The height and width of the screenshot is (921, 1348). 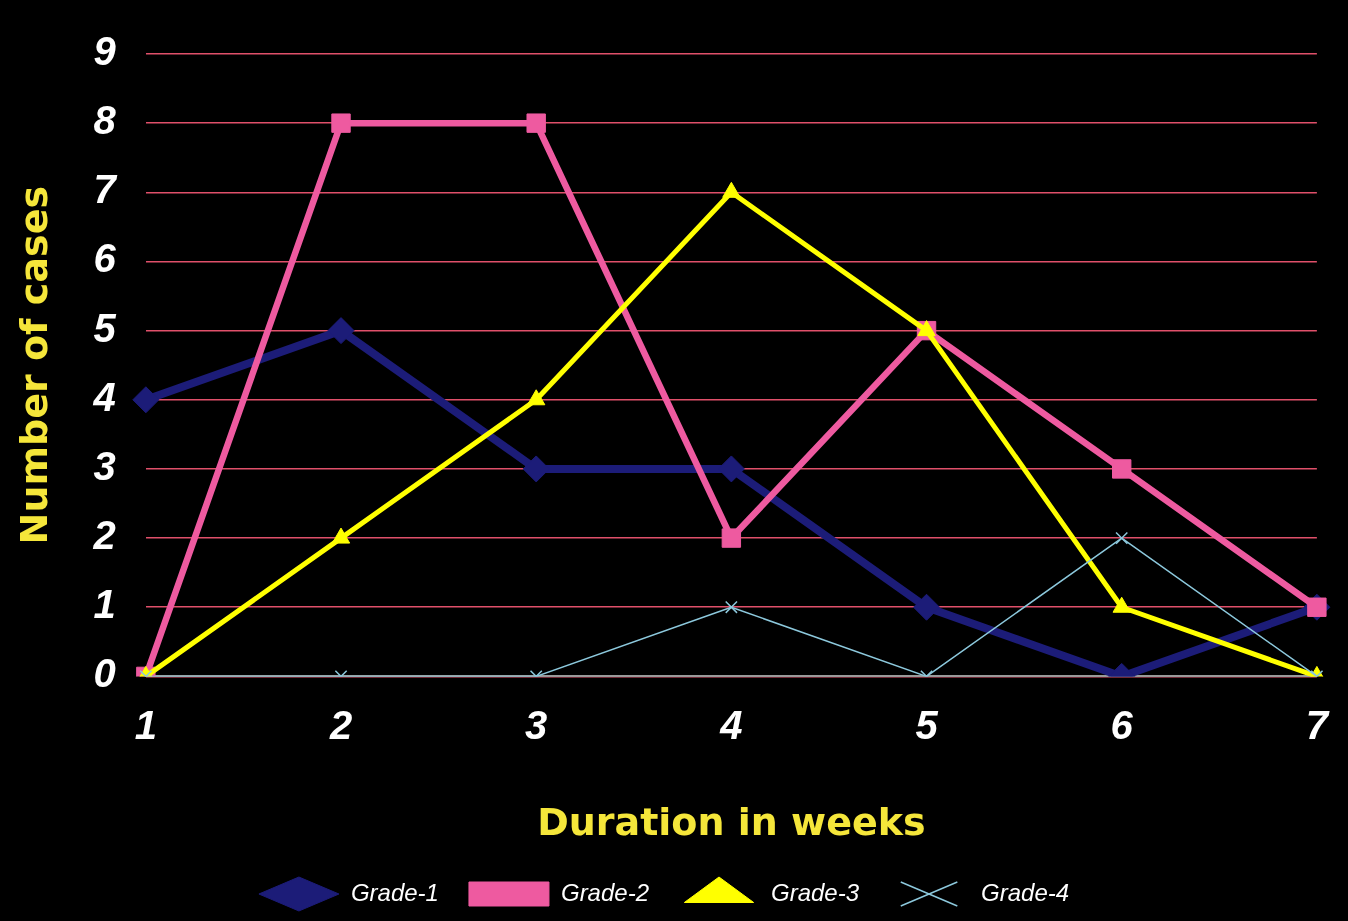 What do you see at coordinates (104, 535) in the screenshot?
I see `y-tick-label: 2` at bounding box center [104, 535].